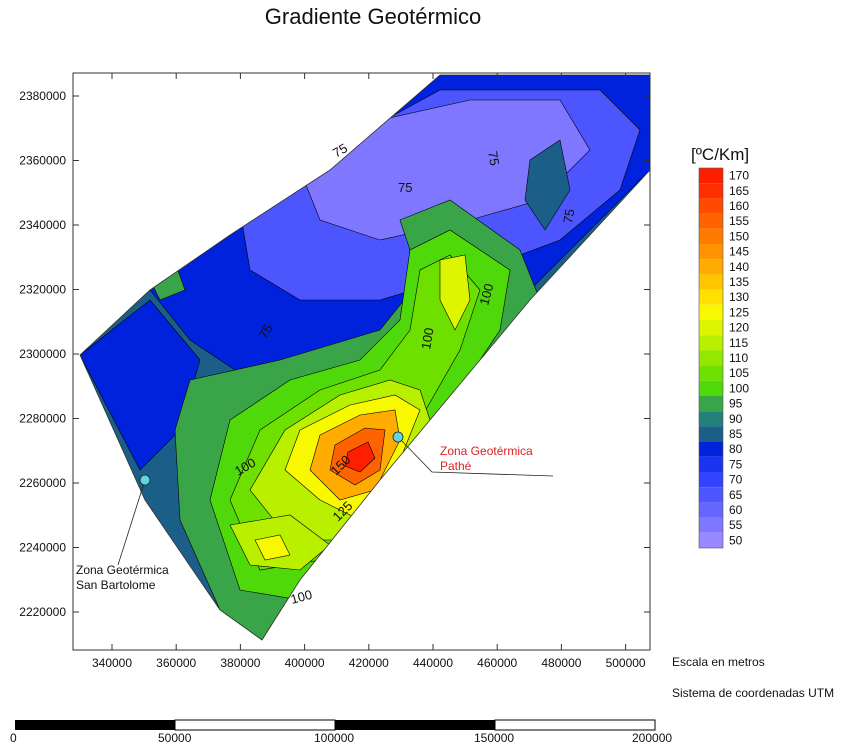  Describe the element at coordinates (738, 343) in the screenshot. I see `legend-label: 115` at that location.